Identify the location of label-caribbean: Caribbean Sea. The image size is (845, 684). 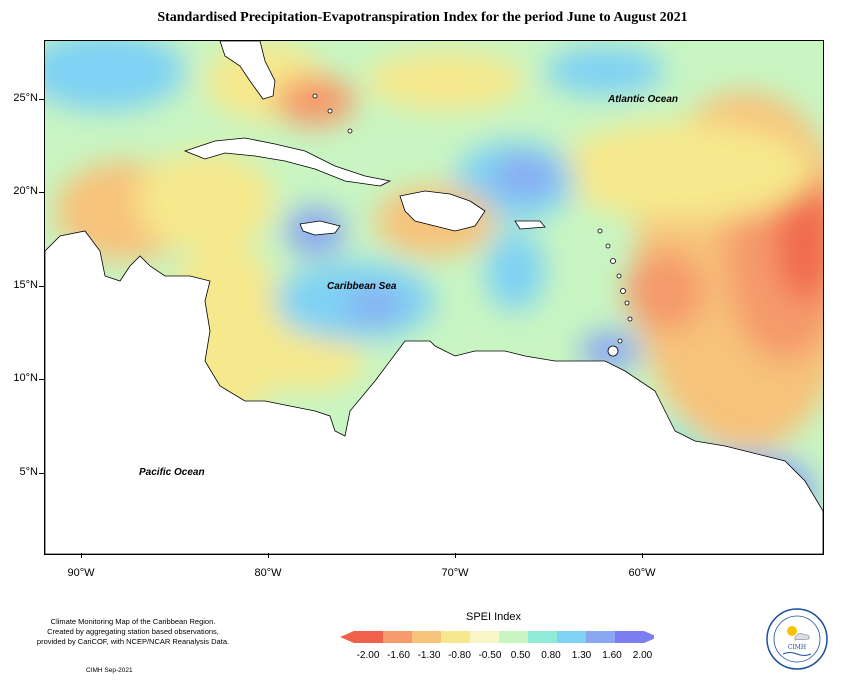
(362, 286).